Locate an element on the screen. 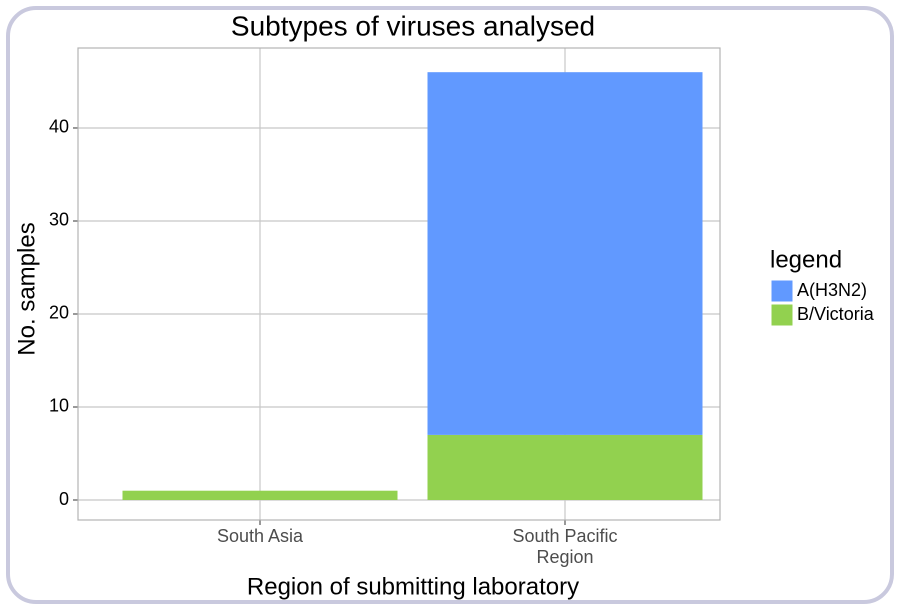 Image resolution: width=899 pixels, height=606 pixels. x-tick-label: South Asia is located at coordinates (260, 536).